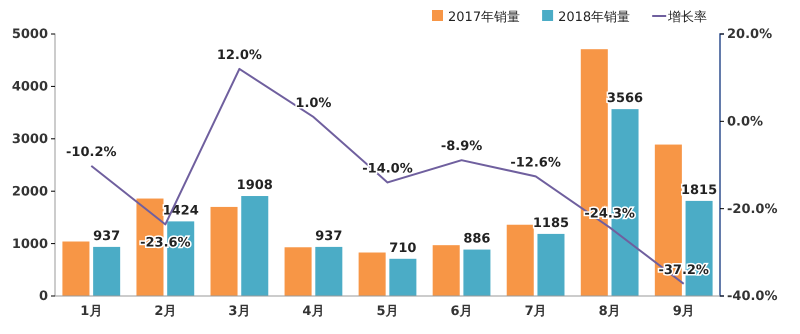 Image resolution: width=800 pixels, height=334 pixels. Describe the element at coordinates (30, 244) in the screenshot. I see `y-tick-label: 1000` at that location.